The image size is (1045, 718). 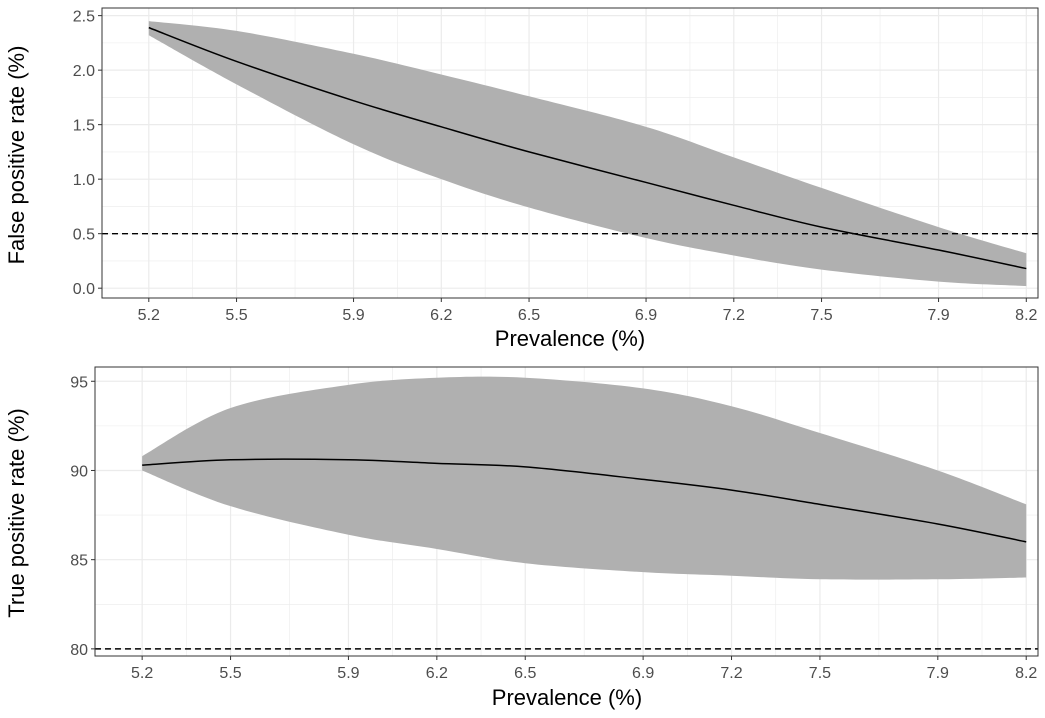 What do you see at coordinates (84, 180) in the screenshot?
I see `y-tick-label: 1.0` at bounding box center [84, 180].